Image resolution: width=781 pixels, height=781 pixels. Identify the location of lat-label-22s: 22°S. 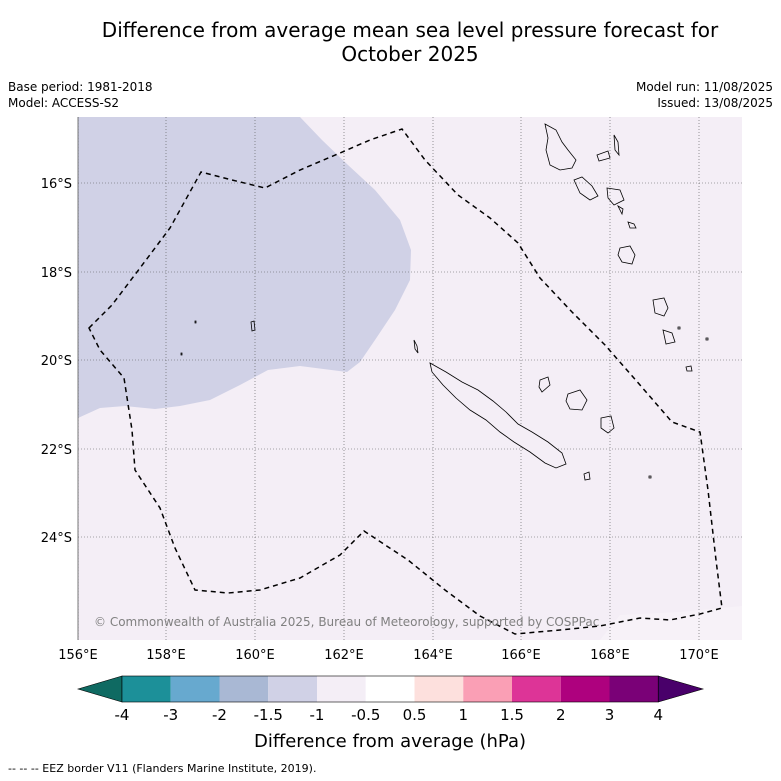
(56, 450).